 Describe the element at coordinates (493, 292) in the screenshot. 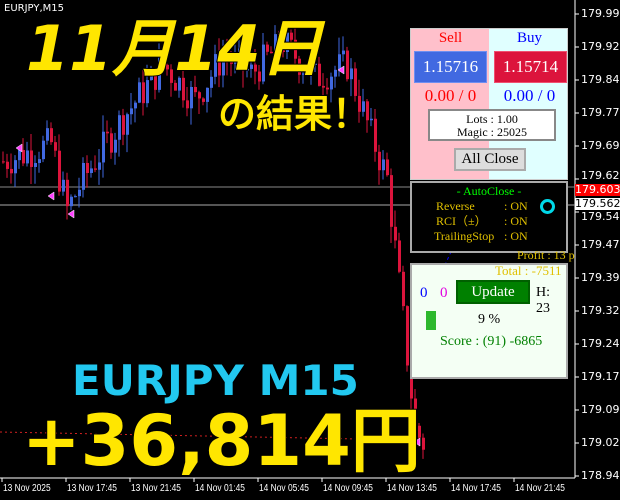

I see `update-button: Update` at that location.